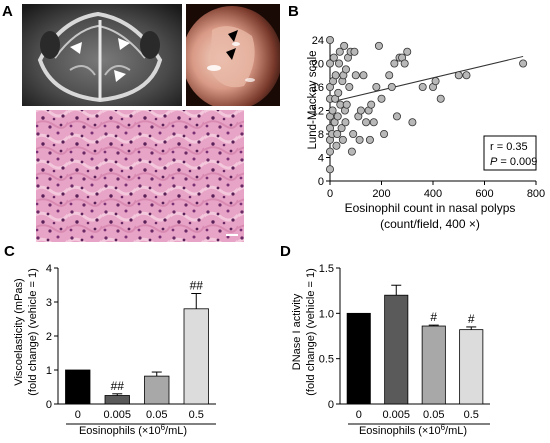 Image resolution: width=550 pixels, height=443 pixels. I want to click on y-tick-label: 16, so click(318, 88).